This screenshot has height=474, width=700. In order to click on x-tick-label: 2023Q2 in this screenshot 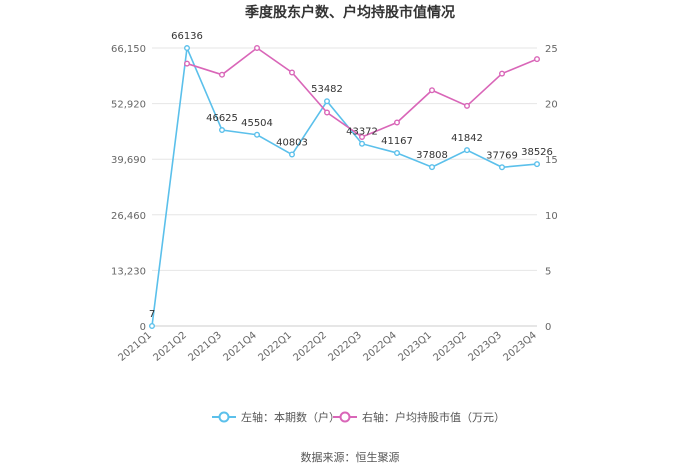, I will do `click(449, 347)`.